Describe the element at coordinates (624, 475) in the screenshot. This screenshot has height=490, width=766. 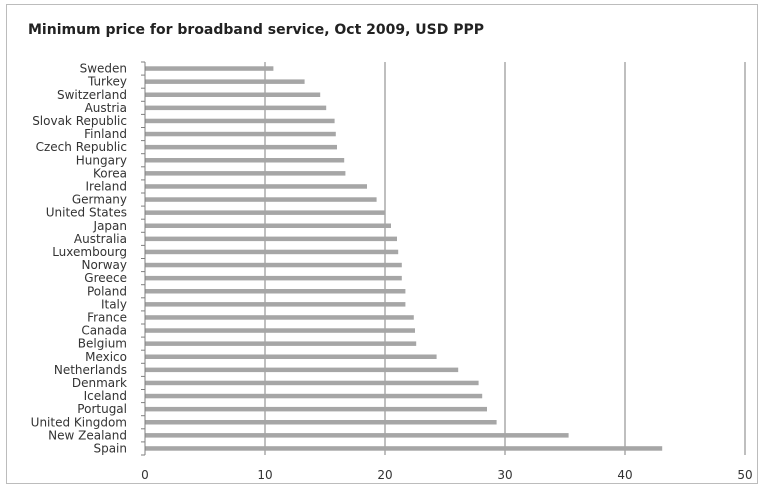
I see `x-tick-label: 40` at that location.